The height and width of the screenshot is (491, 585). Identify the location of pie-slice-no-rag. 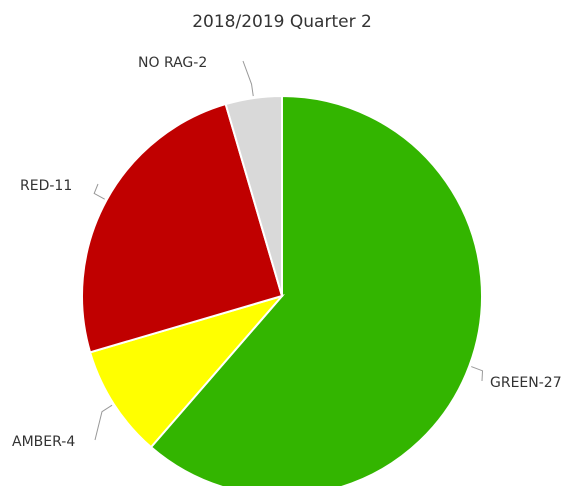
(253, 195).